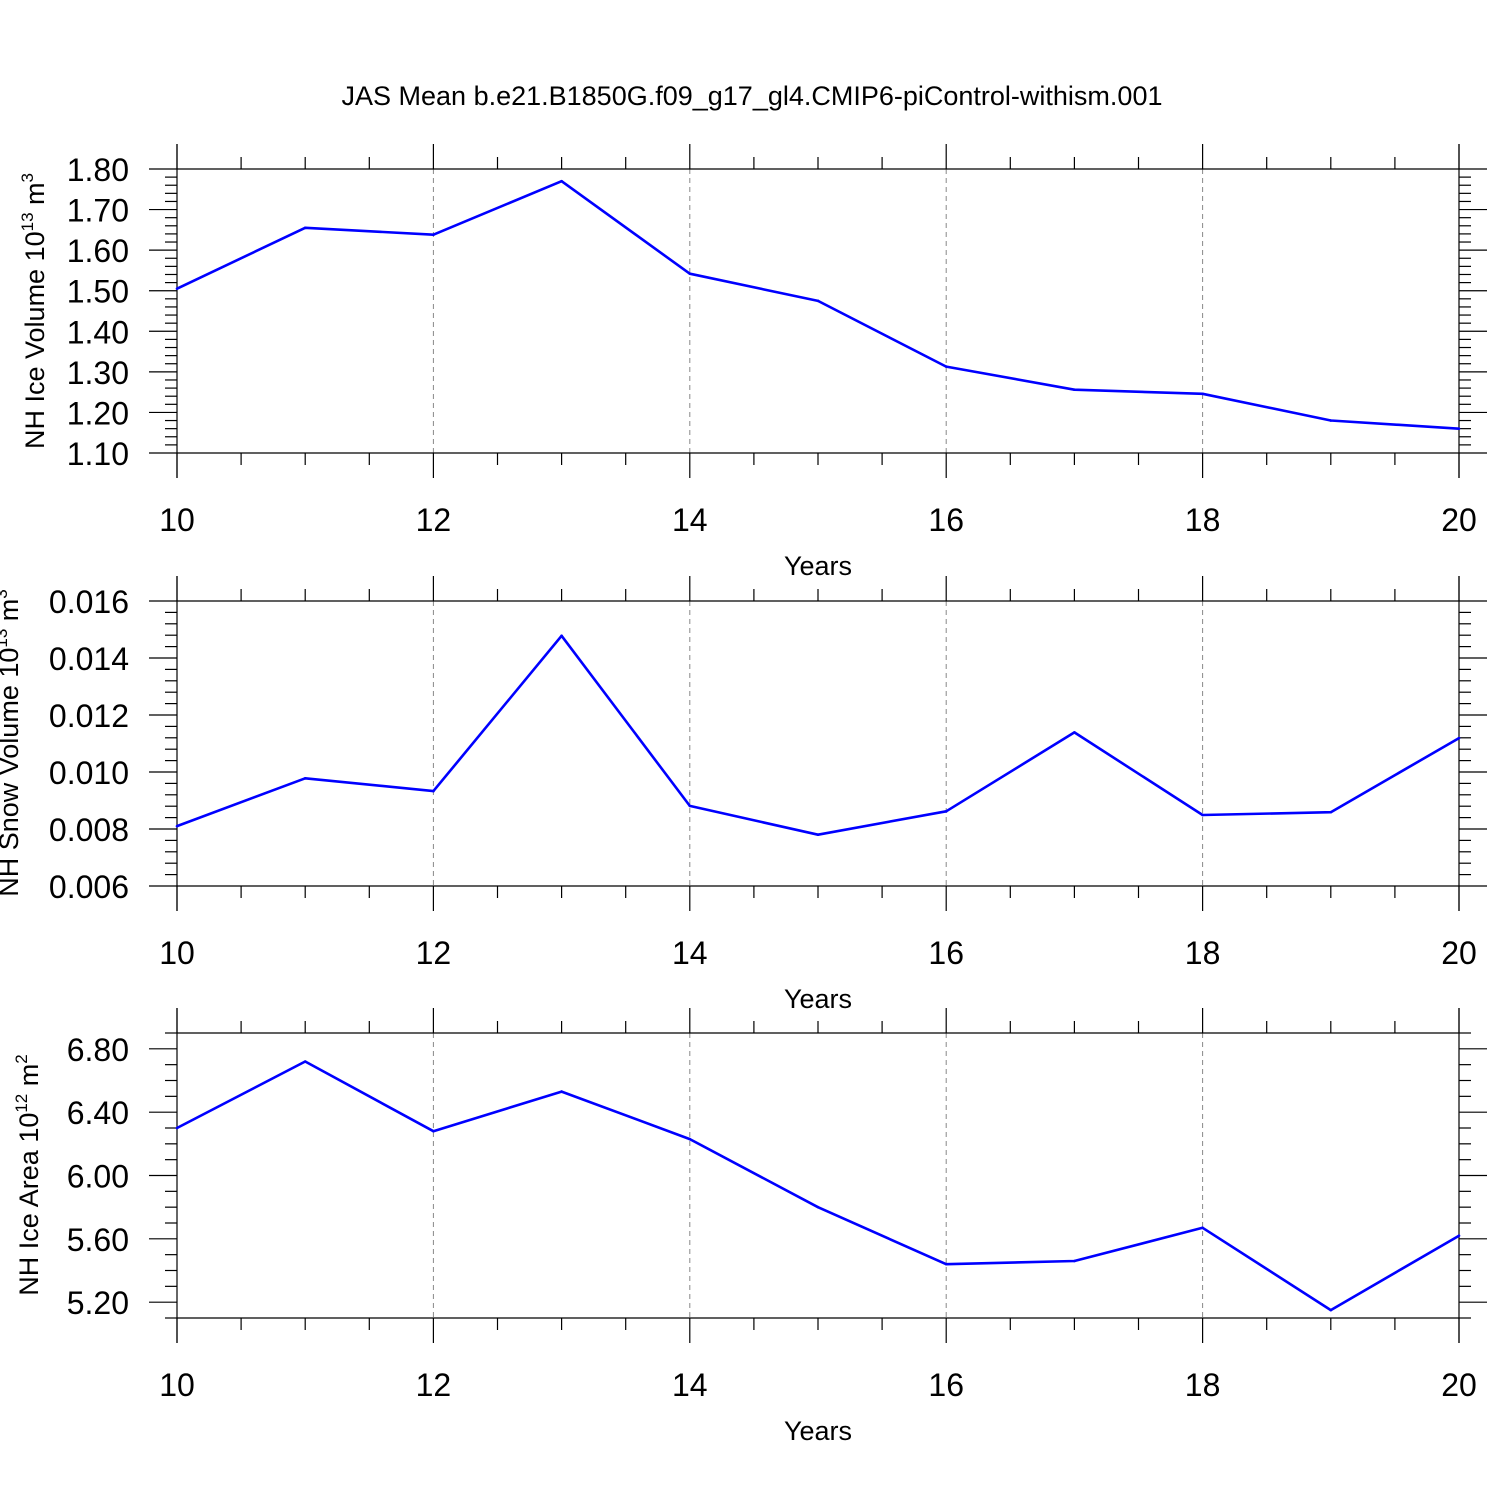 Image resolution: width=1500 pixels, height=1500 pixels. Describe the element at coordinates (98, 170) in the screenshot. I see `y-tick-label: 1.80` at that location.